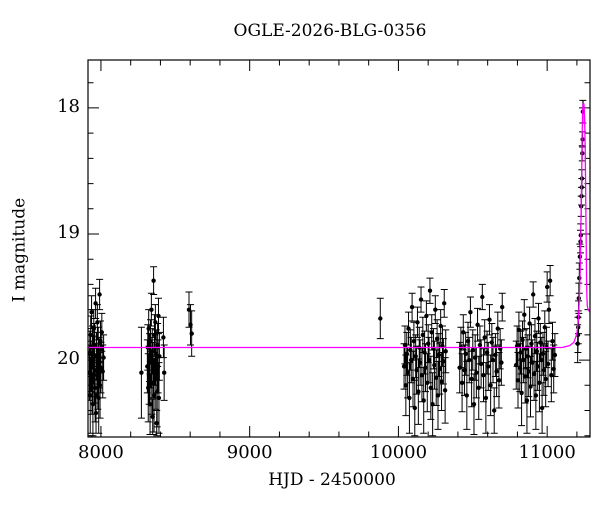 This screenshot has width=600, height=512. I want to click on y-tick-label: 20, so click(68, 359).